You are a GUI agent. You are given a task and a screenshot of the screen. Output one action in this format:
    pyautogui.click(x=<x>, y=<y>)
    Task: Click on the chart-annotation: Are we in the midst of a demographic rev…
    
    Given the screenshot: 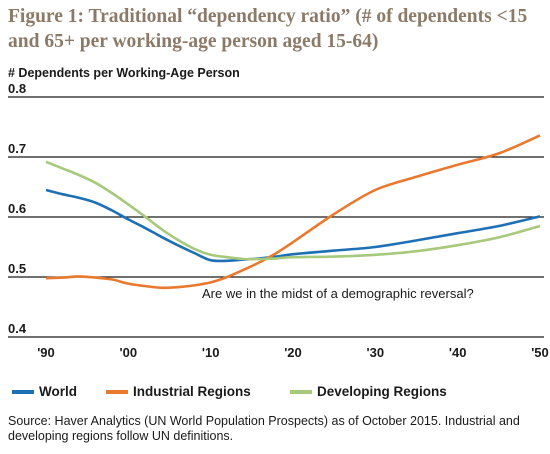 What is the action you would take?
    pyautogui.click(x=338, y=293)
    